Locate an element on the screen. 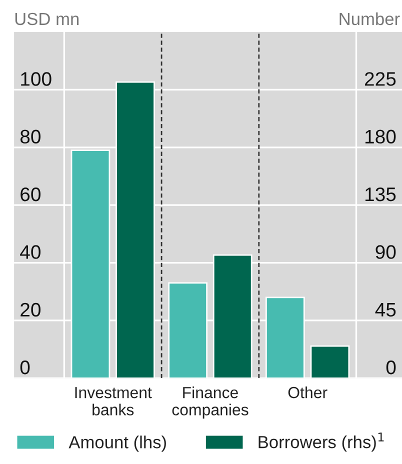  x-tick-label: Finance companies is located at coordinates (210, 402).